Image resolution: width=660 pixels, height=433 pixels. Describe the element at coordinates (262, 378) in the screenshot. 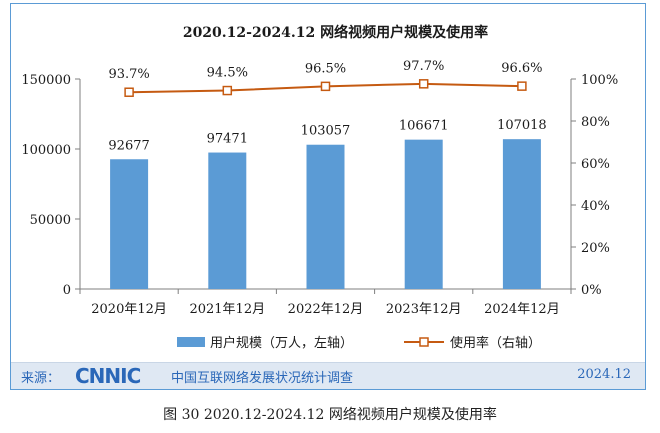

I see `footer-subtitle: 中国互联网络发展状况统计调查` at that location.